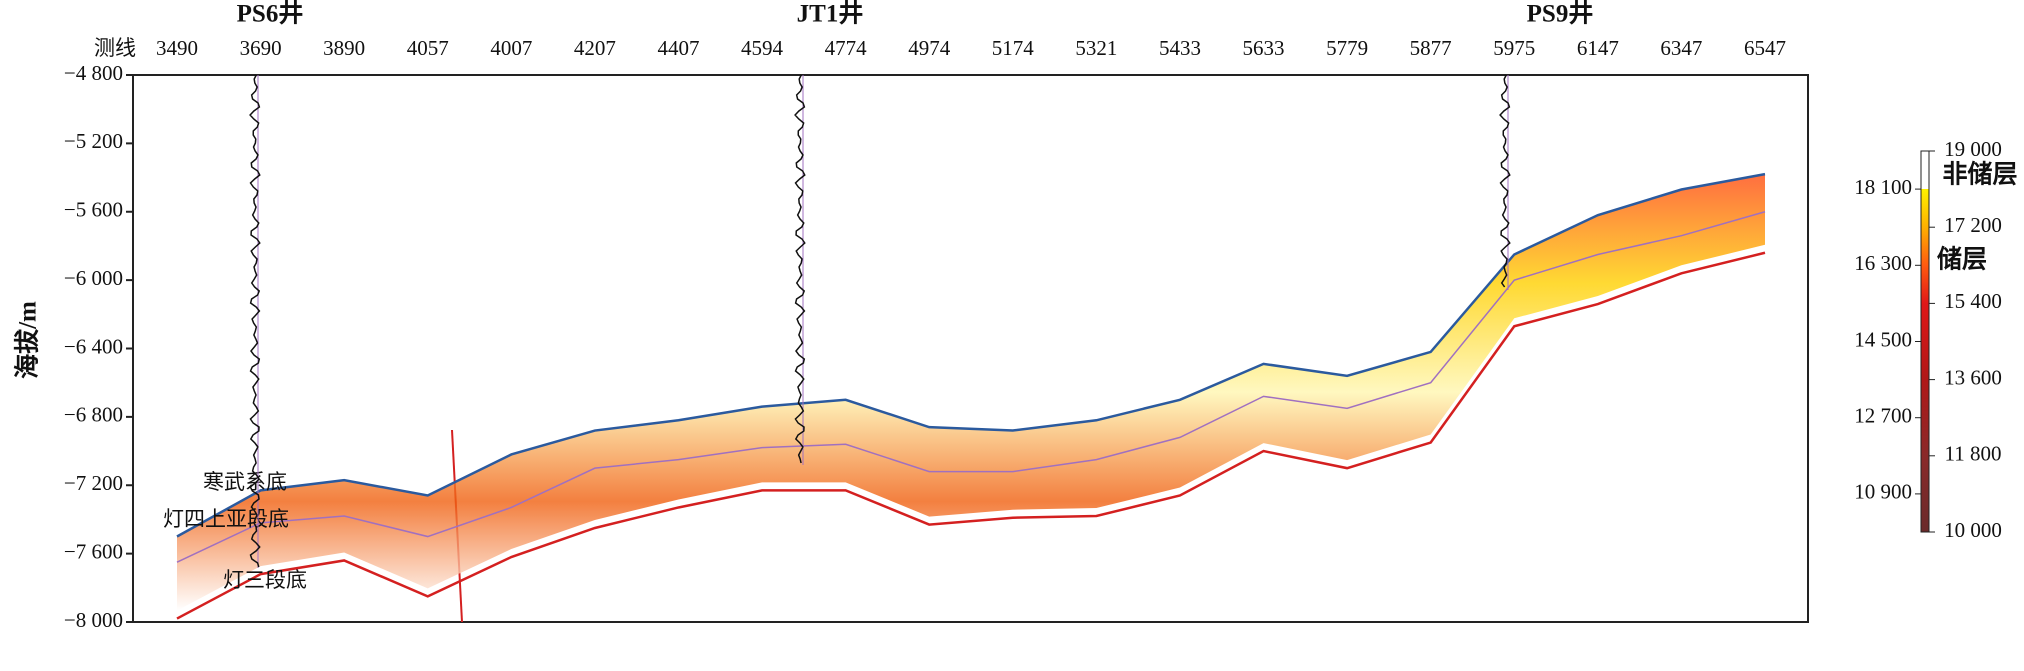 Image resolution: width=2024 pixels, height=671 pixels. What do you see at coordinates (270, 14) in the screenshot?
I see `well-name: PS6井` at bounding box center [270, 14].